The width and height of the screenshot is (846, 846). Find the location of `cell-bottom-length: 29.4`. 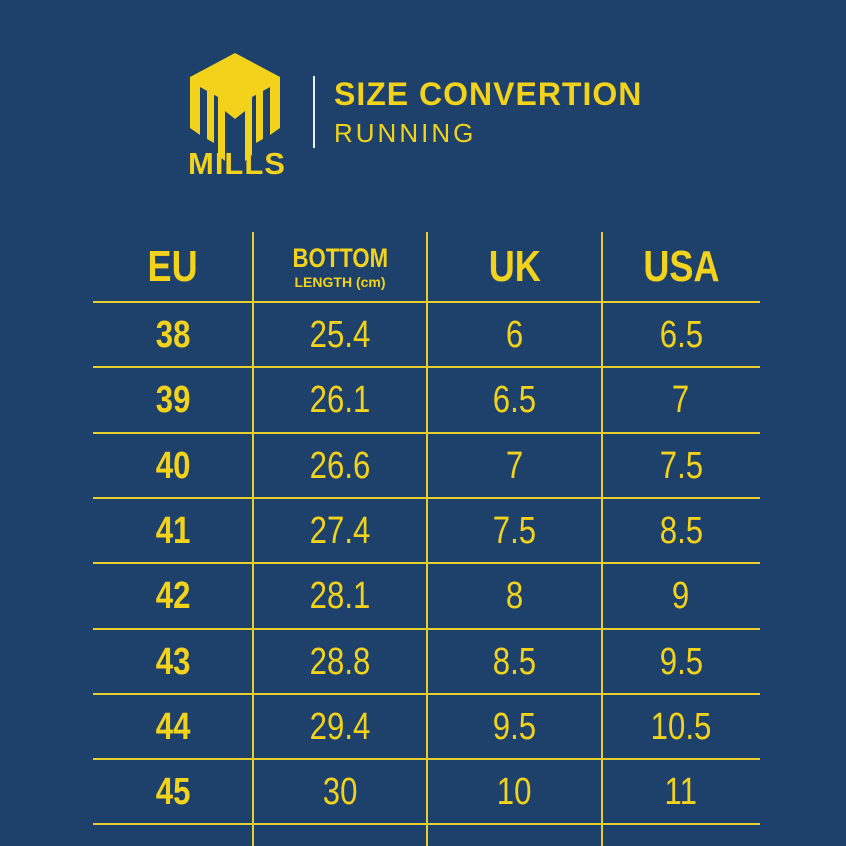

cell-bottom-length: 29.4 is located at coordinates (340, 727).